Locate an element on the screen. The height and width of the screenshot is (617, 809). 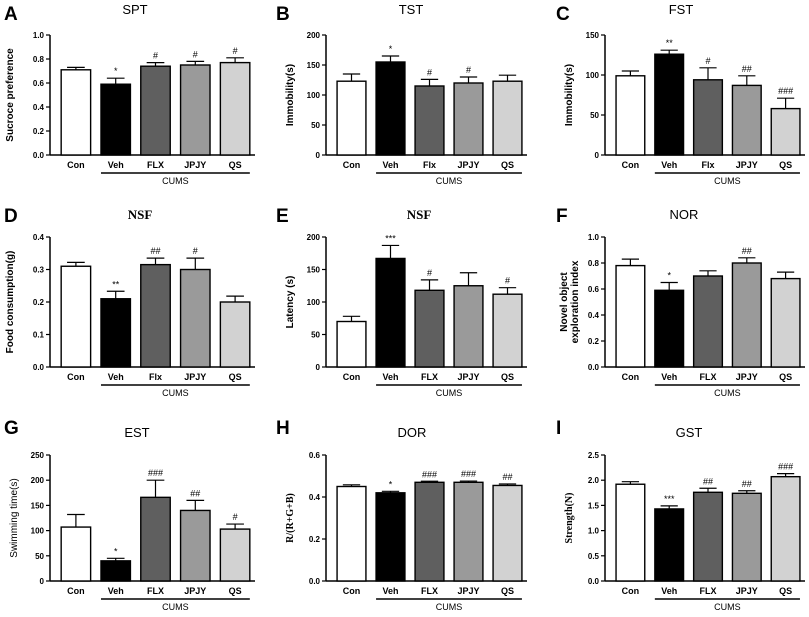
y-axis-label: Food consumption(g) is located at coordinates (10, 302).